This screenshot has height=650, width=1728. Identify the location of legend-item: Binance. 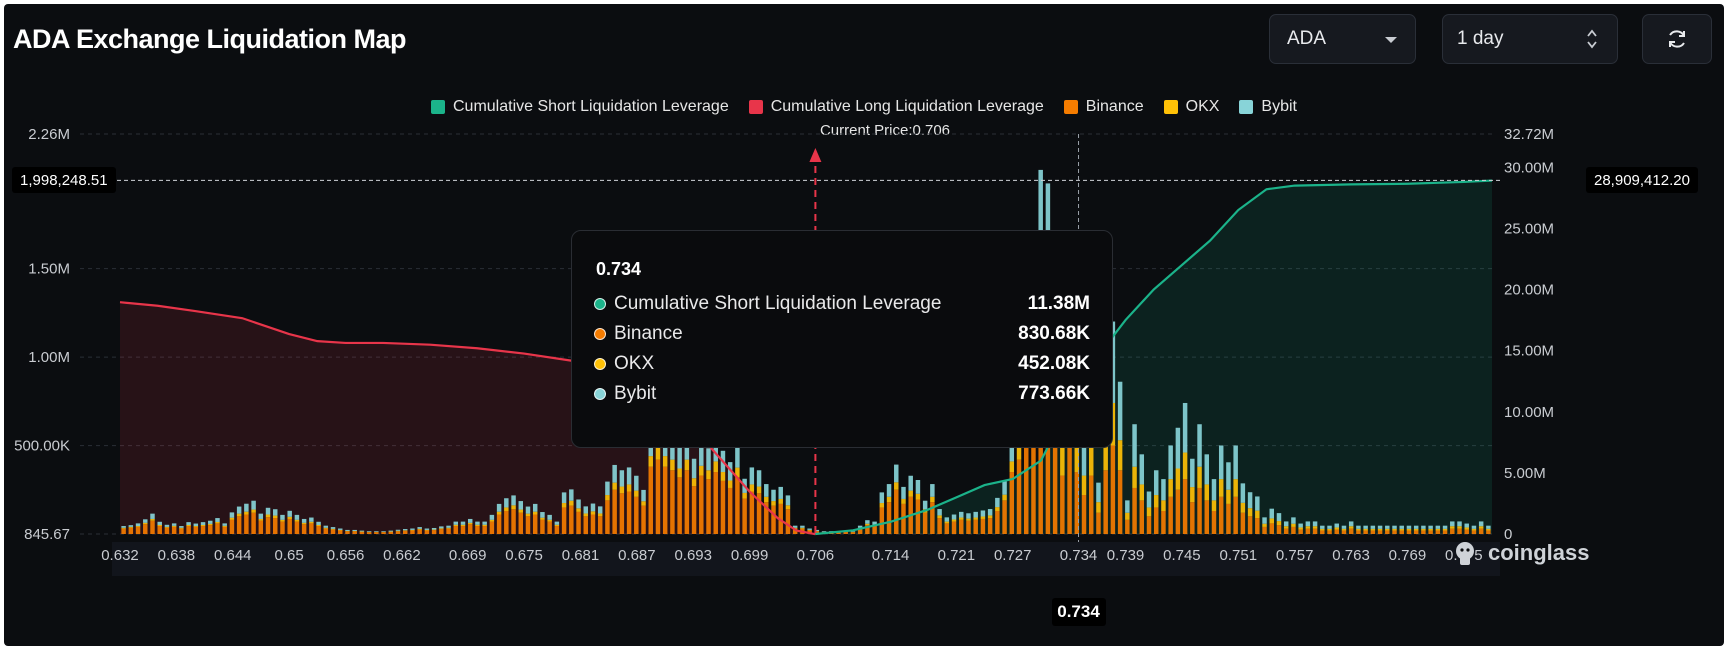
(1103, 107).